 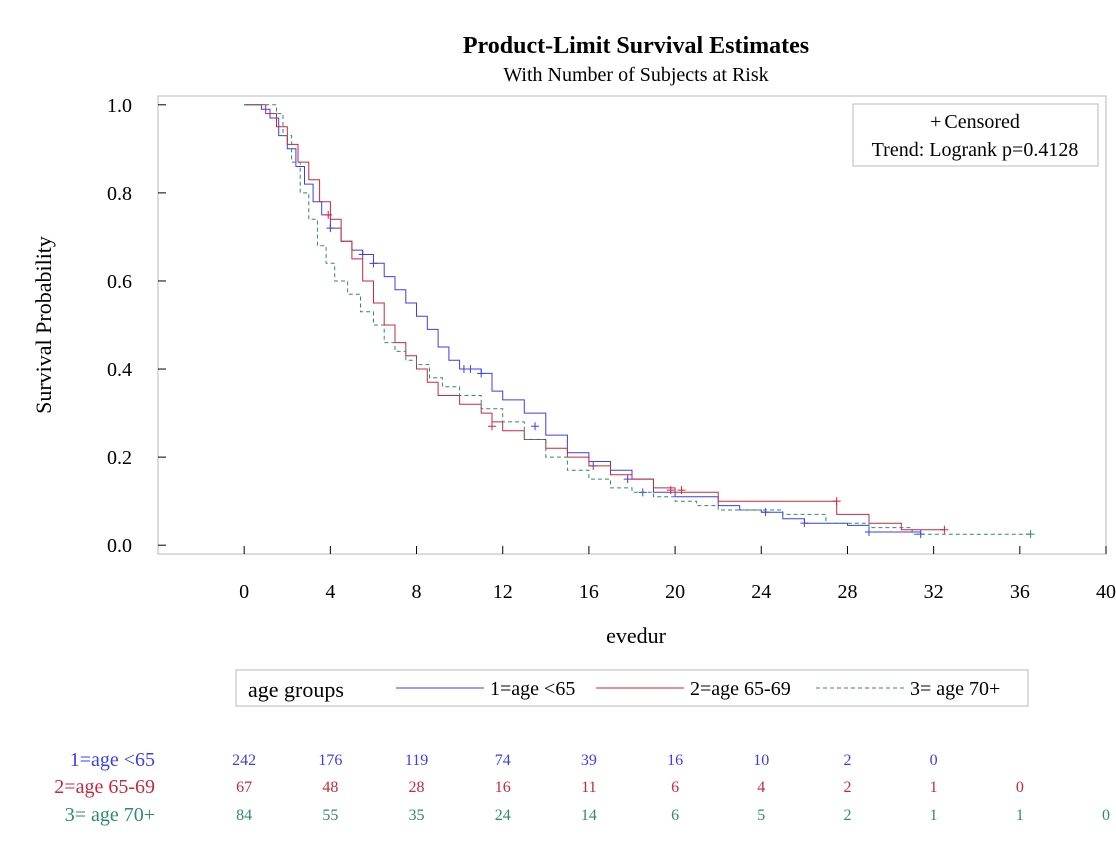 I want to click on at-risk-count: 55, so click(x=330, y=815).